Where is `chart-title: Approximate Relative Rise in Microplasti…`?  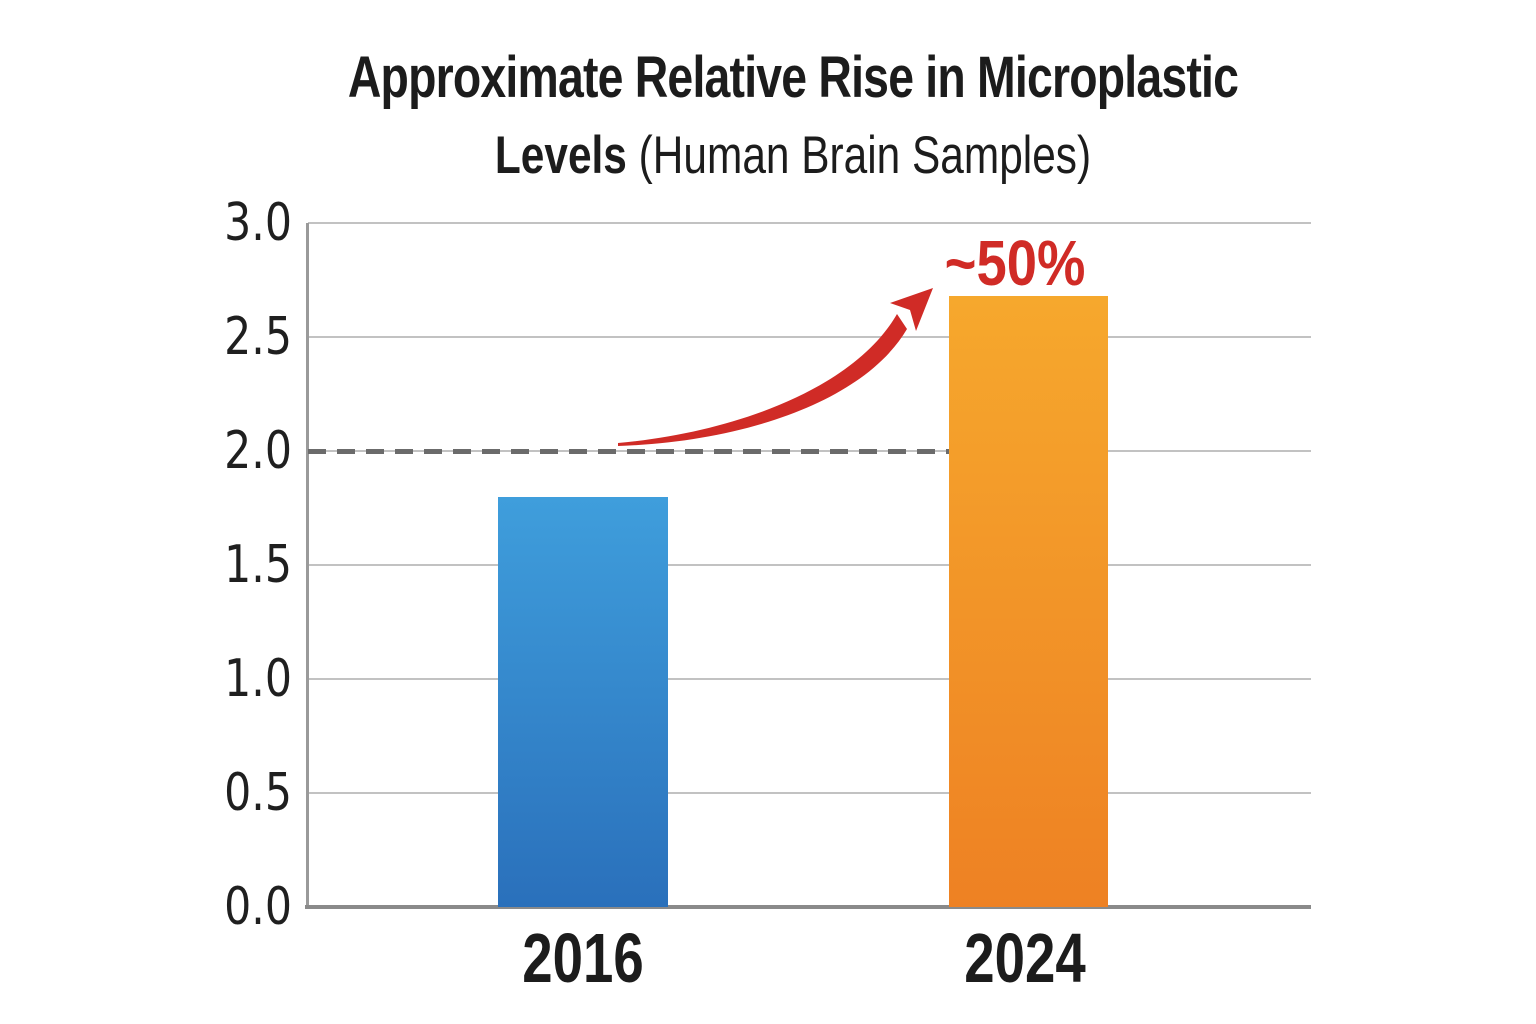
chart-title: Approximate Relative Rise in Microplasti… is located at coordinates (793, 115).